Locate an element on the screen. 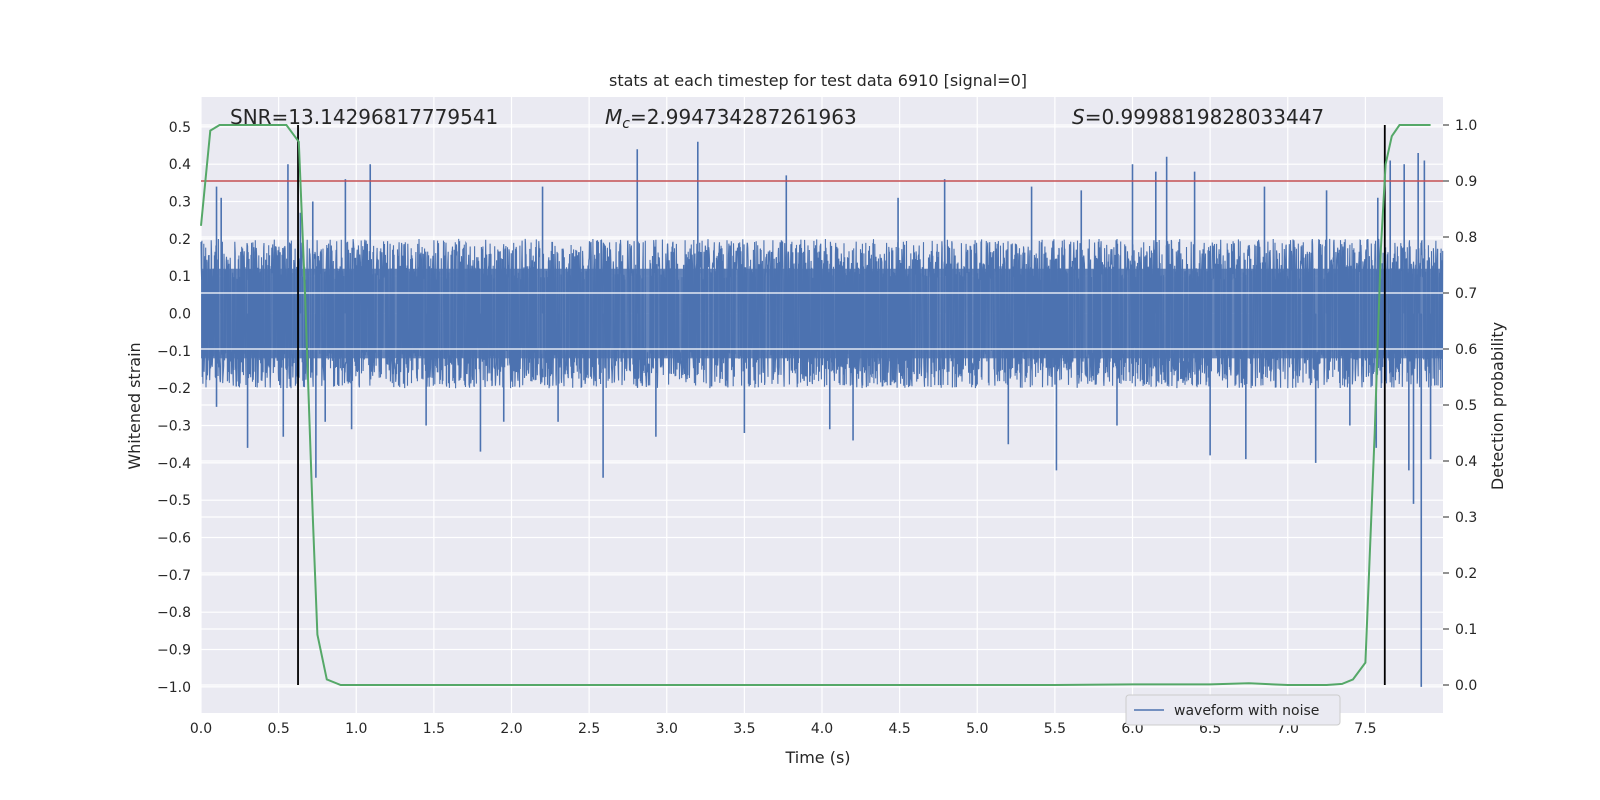  y2-tick-5: 0.5 is located at coordinates (1466, 406).